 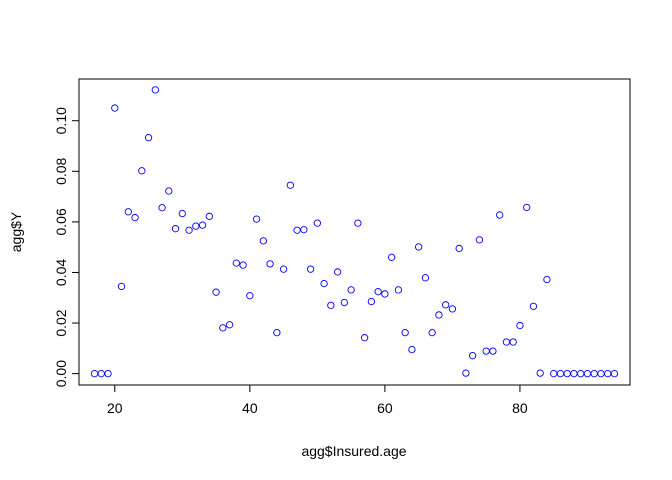 I want to click on x-tick-label: 20, so click(x=115, y=408).